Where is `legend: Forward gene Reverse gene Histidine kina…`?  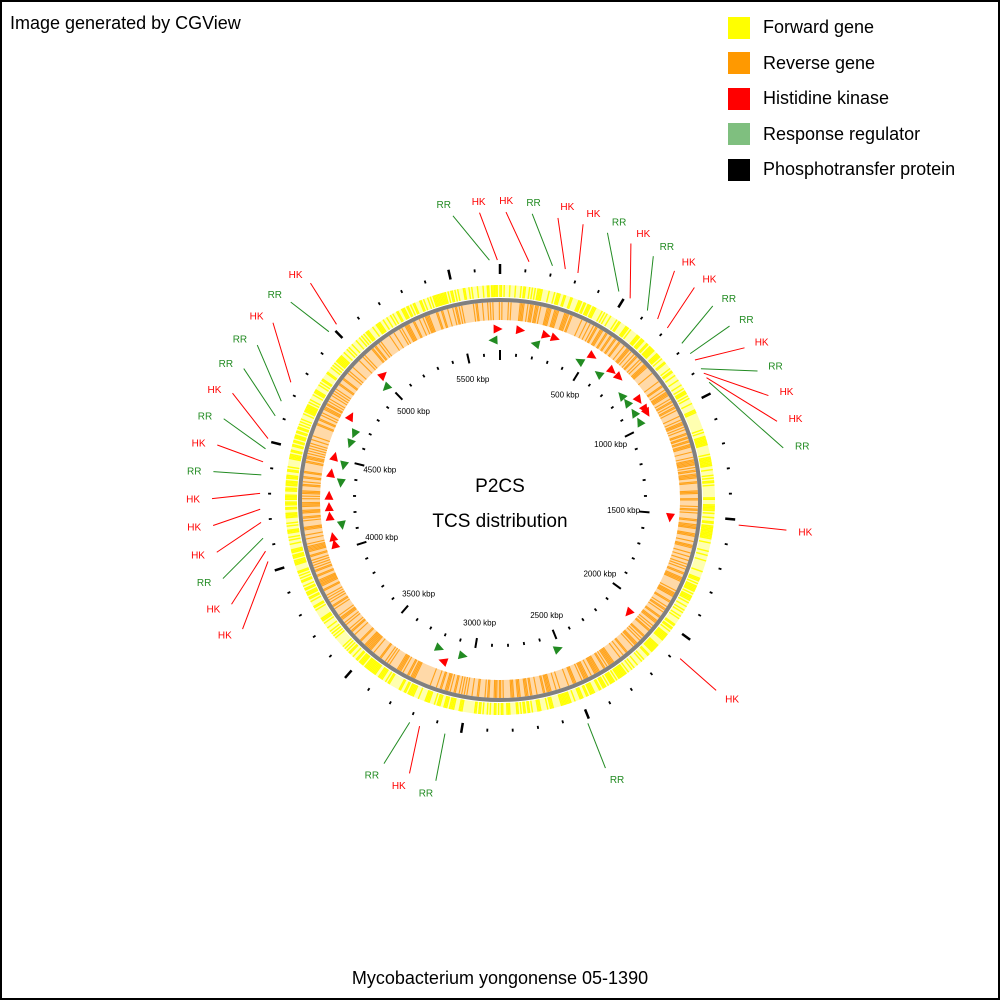
legend: Forward gene Reverse gene Histidine kina… is located at coordinates (841, 99).